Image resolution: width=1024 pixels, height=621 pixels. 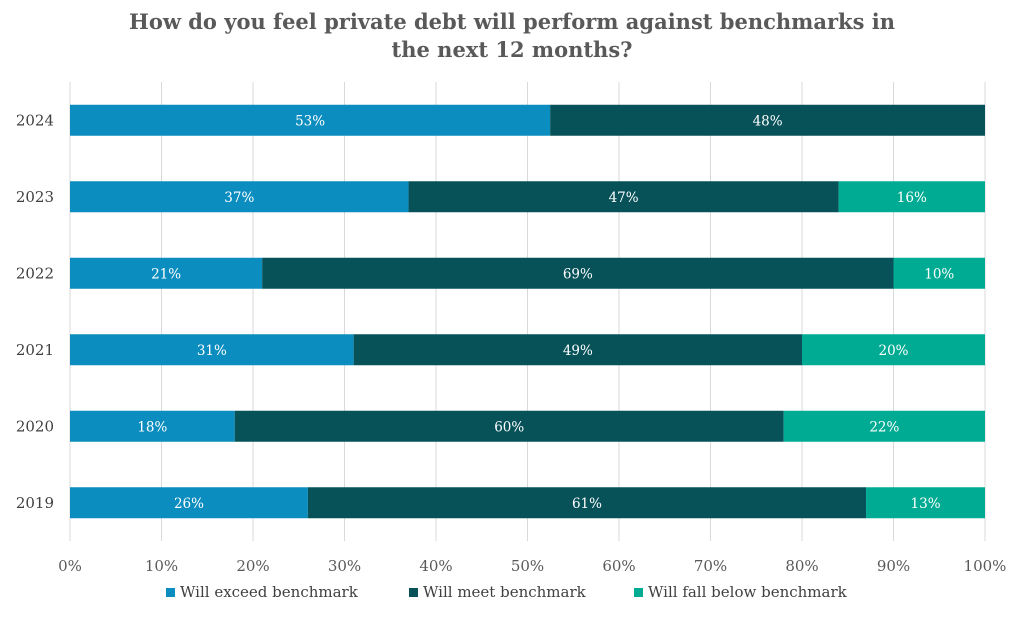 I want to click on category-label: 2021, so click(x=35, y=350).